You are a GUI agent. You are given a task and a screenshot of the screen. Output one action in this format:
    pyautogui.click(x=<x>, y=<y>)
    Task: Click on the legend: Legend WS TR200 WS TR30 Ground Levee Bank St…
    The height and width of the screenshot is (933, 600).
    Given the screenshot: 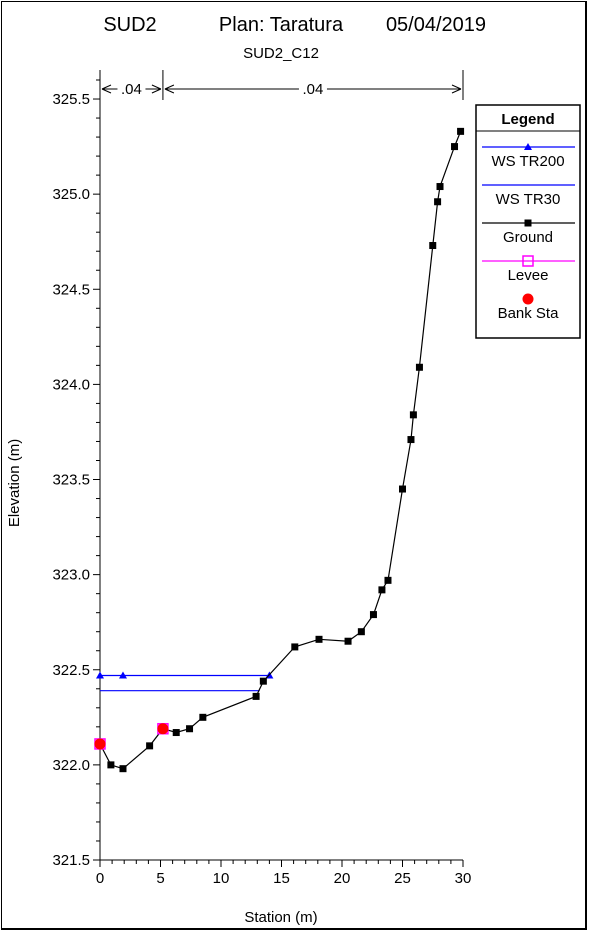 What is the action you would take?
    pyautogui.click(x=528, y=221)
    